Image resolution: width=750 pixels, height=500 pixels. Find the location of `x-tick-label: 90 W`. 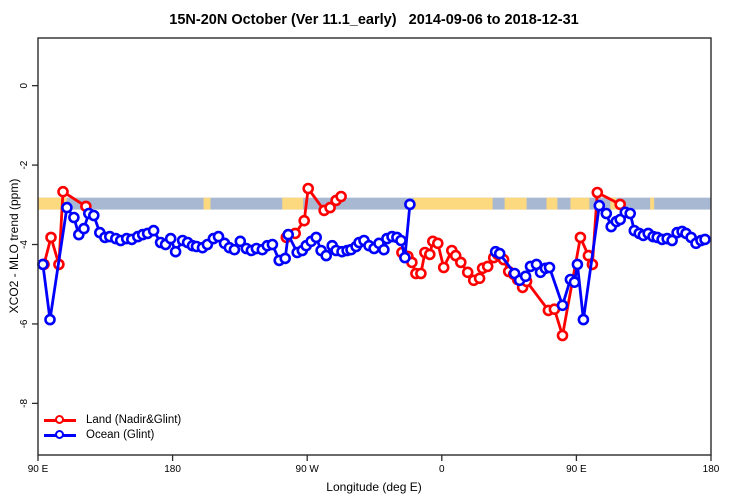

x-tick-label: 90 W is located at coordinates (308, 469).